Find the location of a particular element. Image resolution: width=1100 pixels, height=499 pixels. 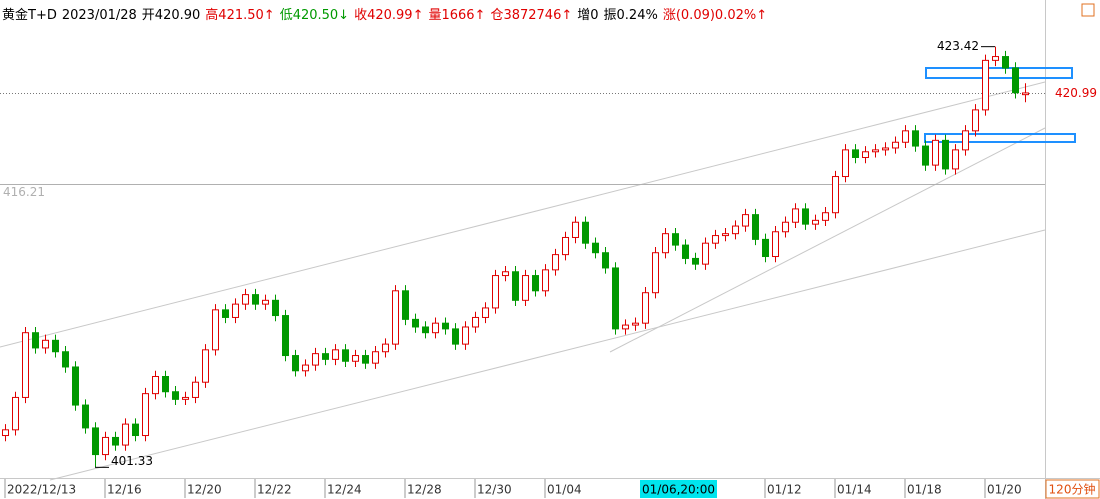

header-item: 2023/01/28 is located at coordinates (99, 15).